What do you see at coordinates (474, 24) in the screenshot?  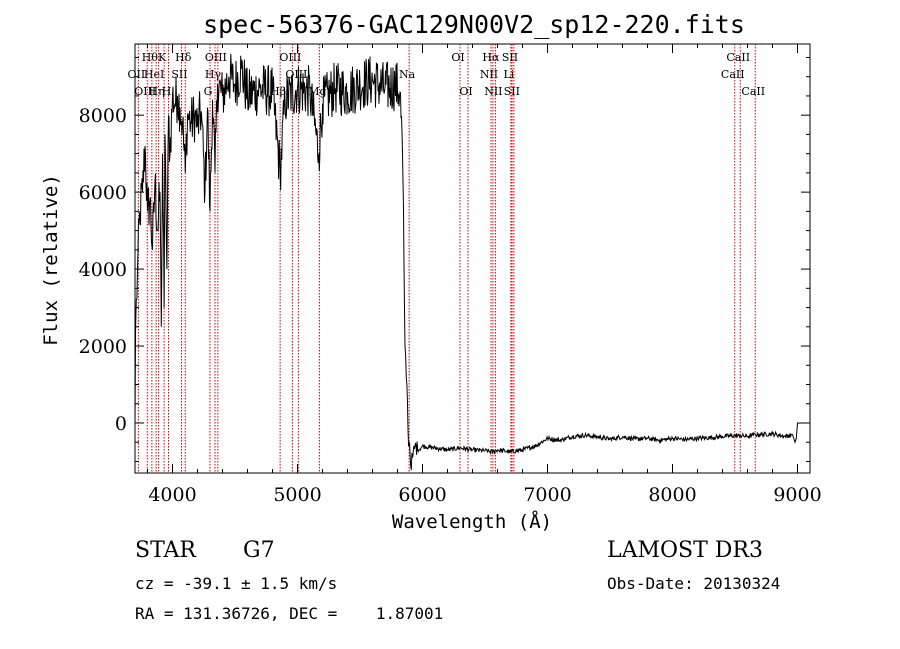 I see `chart-title: spec-56376-GAC129N00V2_sp12-220.fits` at bounding box center [474, 24].